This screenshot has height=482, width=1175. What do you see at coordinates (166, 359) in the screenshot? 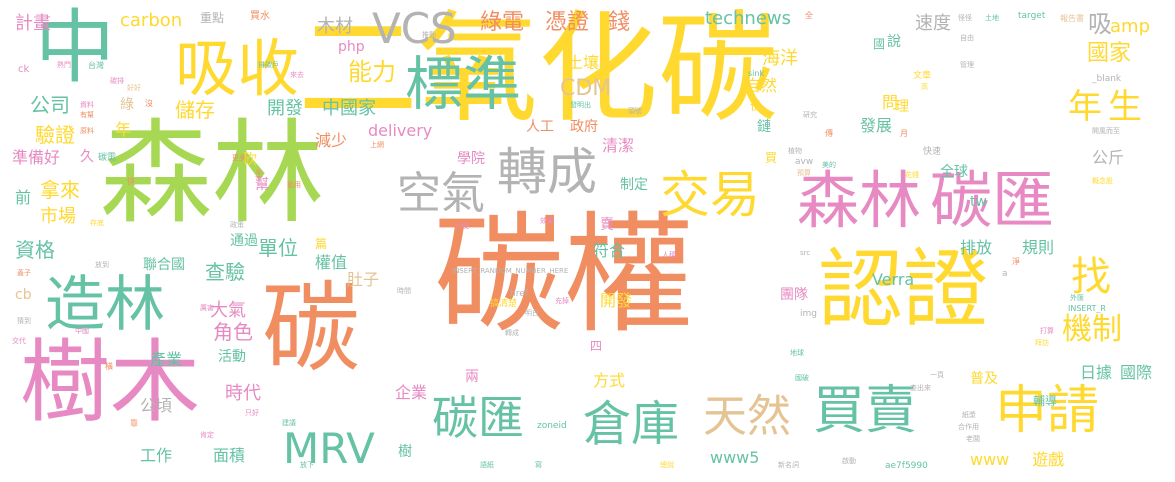
I see `word-industry: 產業` at bounding box center [166, 359].